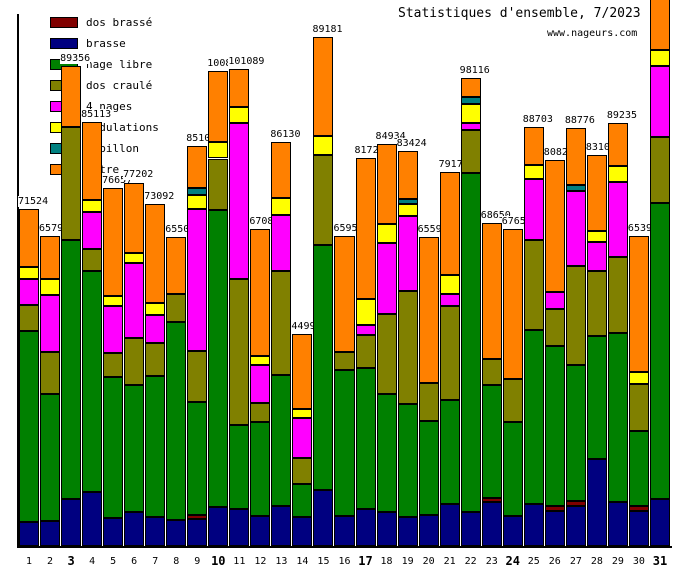 Image resolution: width=680 pixels, height=580 pixels. Describe the element at coordinates (246, 61) in the screenshot. I see `bar-value-label: 101089` at that location.